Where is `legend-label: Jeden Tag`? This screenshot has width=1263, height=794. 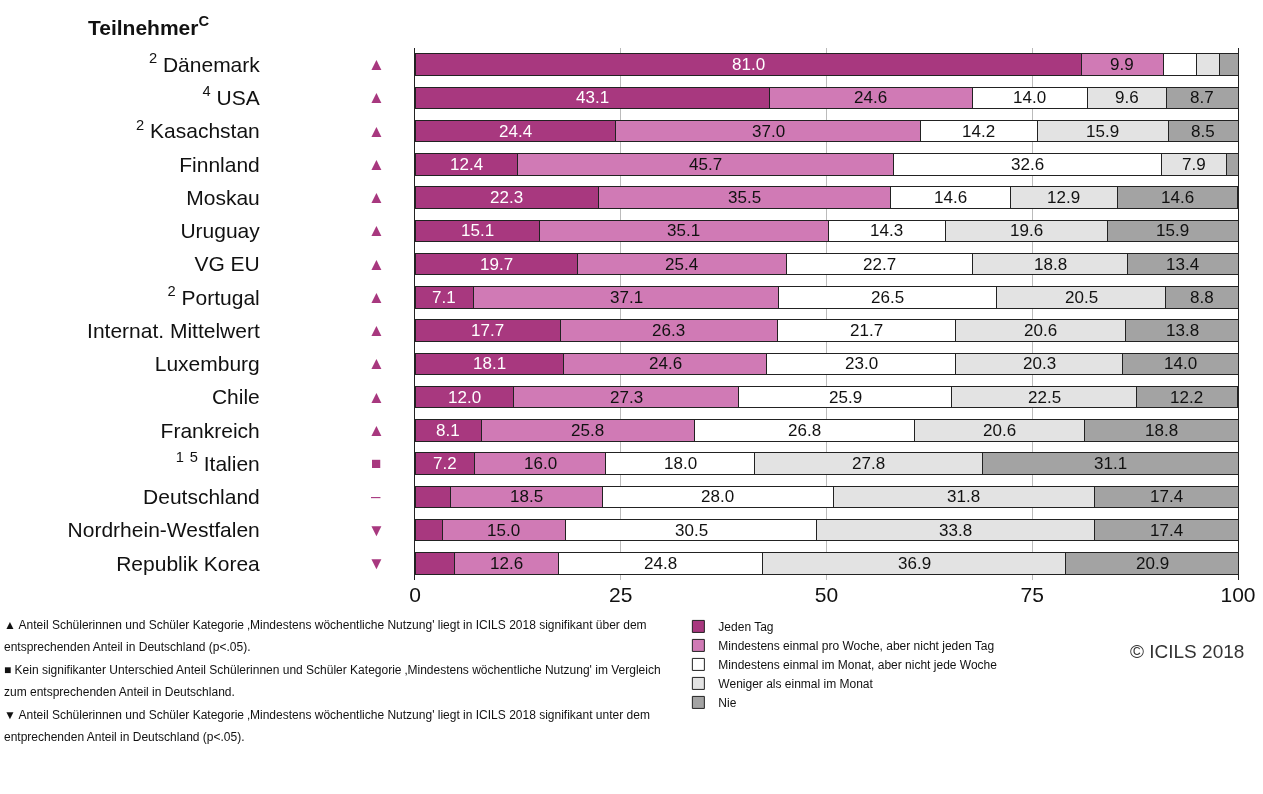 legend-label: Jeden Tag is located at coordinates (746, 627).